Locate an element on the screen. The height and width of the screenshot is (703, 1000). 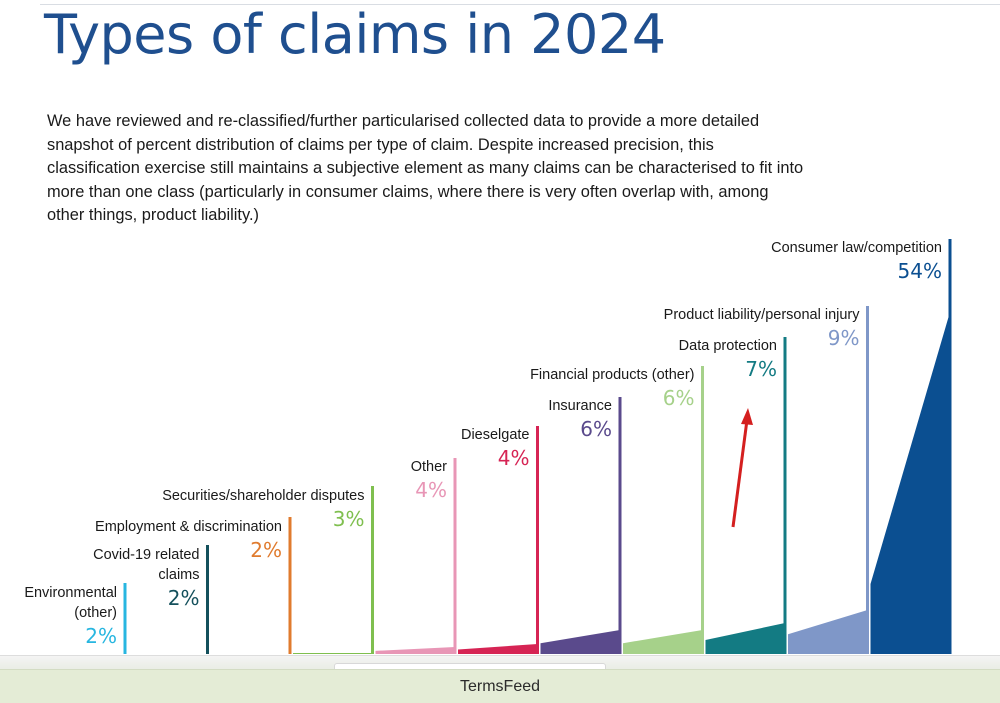
top-divider is located at coordinates (520, 4).